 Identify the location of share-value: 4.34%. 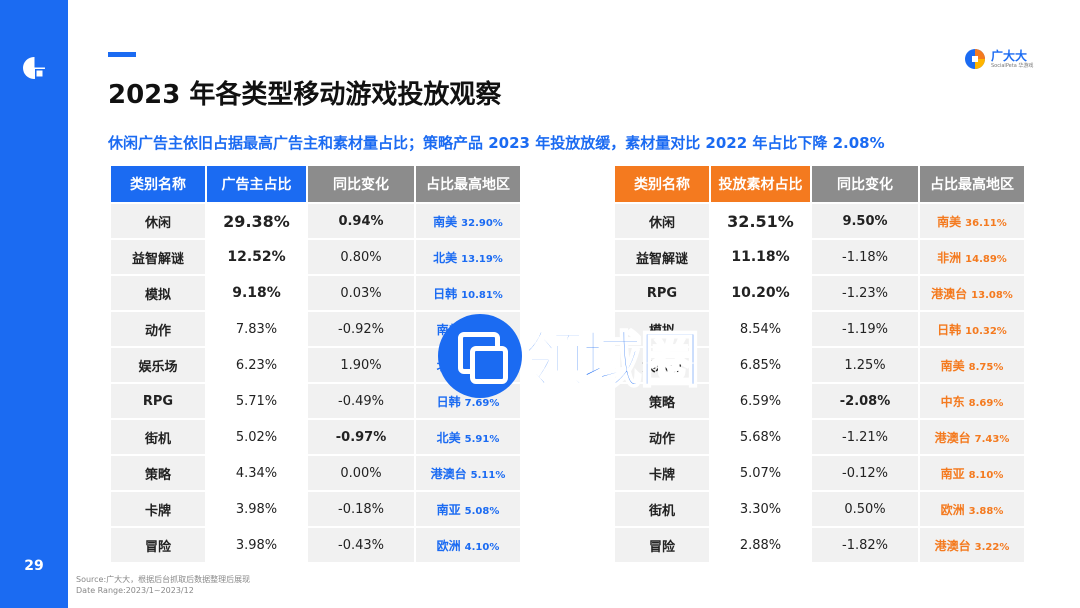
(256, 473).